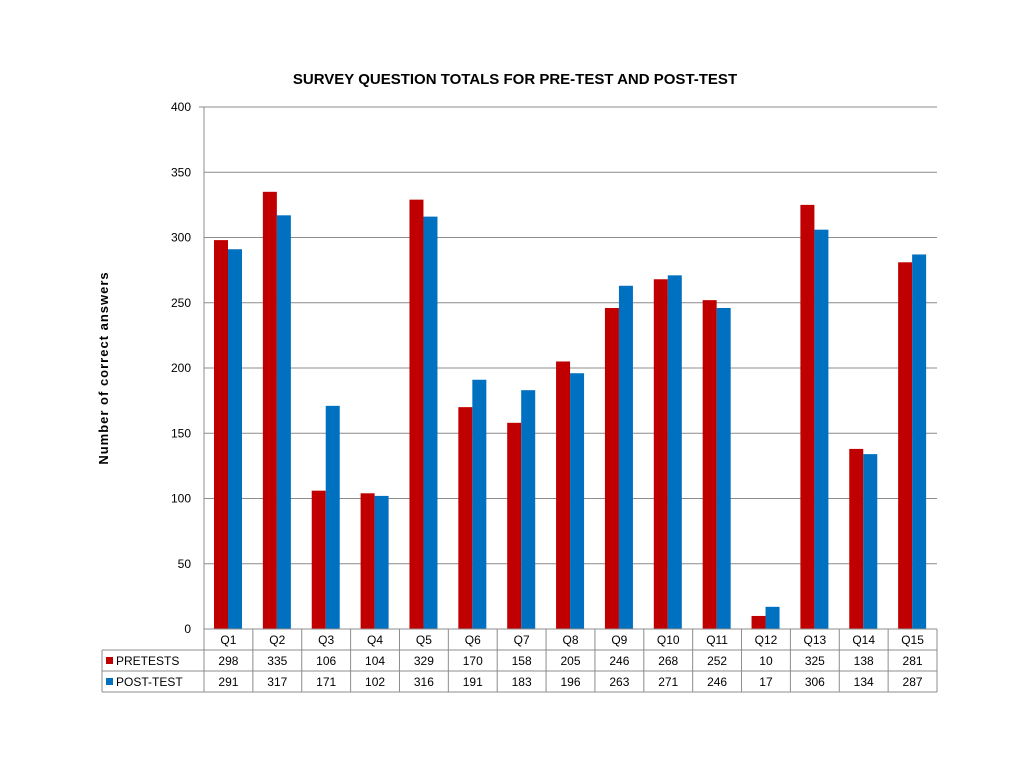 The width and height of the screenshot is (1024, 768). I want to click on x-tick-label: Q8, so click(570, 640).